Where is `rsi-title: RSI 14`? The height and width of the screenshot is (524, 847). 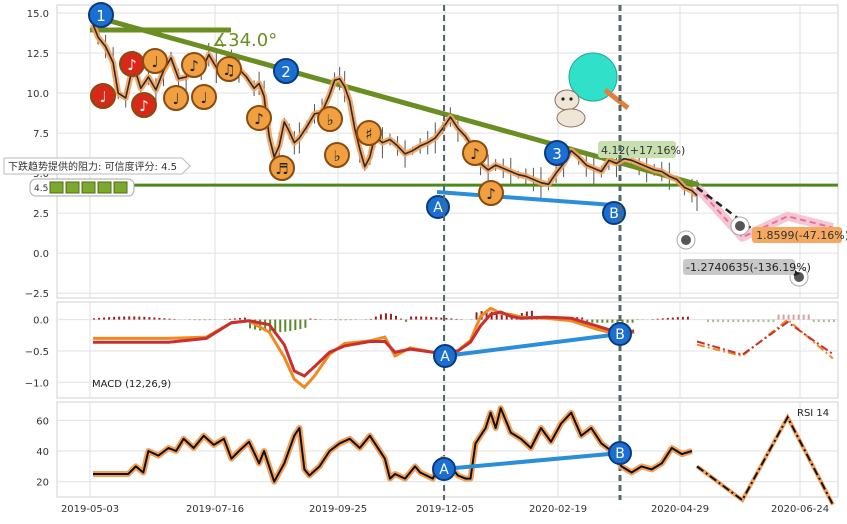
rsi-title: RSI 14 is located at coordinates (813, 413).